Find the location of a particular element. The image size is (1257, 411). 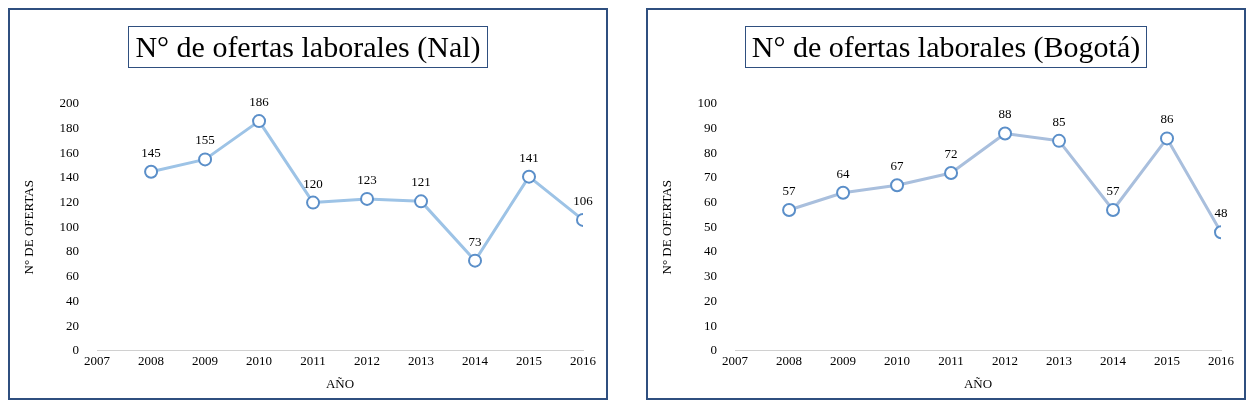

y-tick-label: 30 is located at coordinates (711, 276).